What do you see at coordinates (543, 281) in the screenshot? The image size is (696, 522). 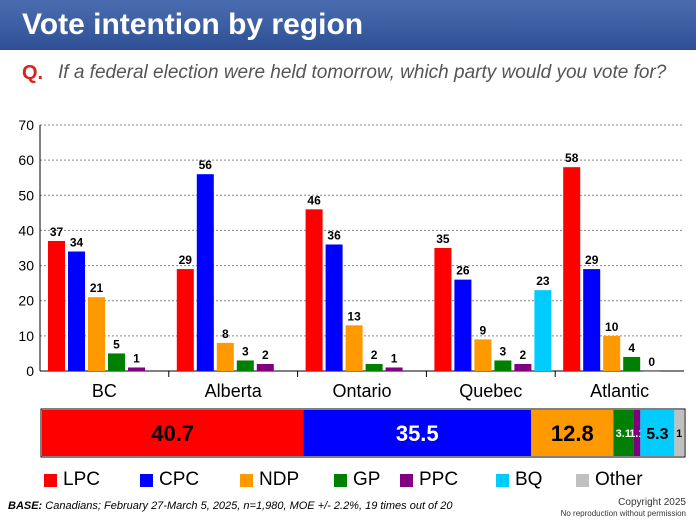 I see `data-label: 23` at bounding box center [543, 281].